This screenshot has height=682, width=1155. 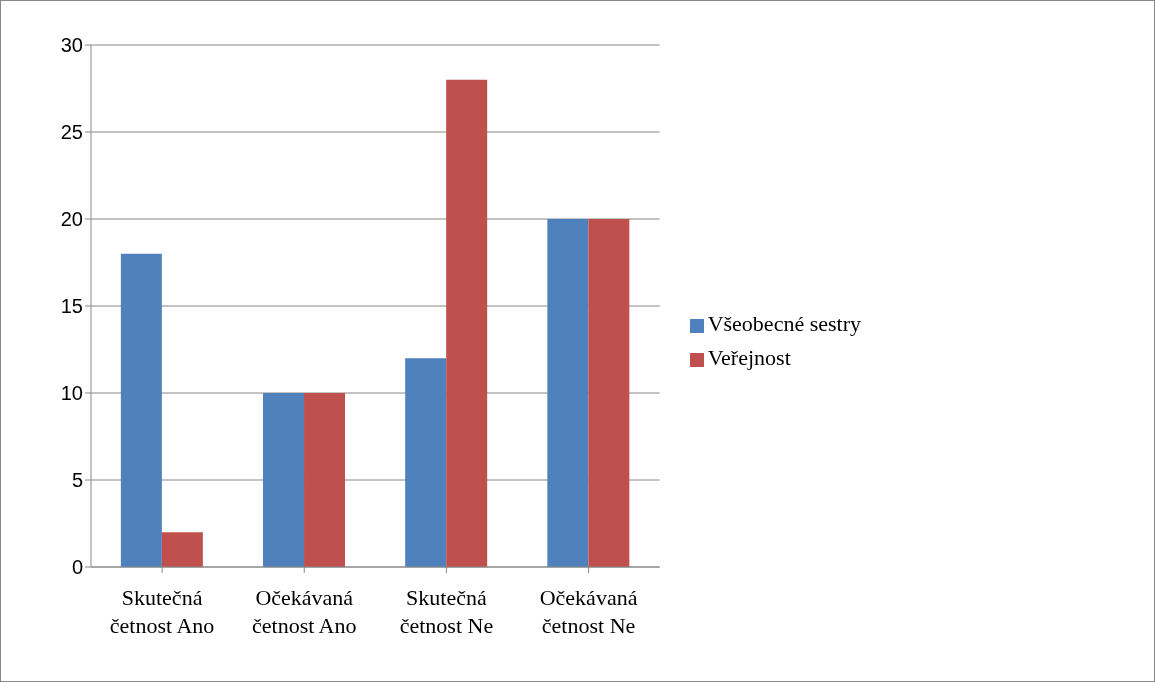 I want to click on legend-label: Všeobecné sestry, so click(x=784, y=323).